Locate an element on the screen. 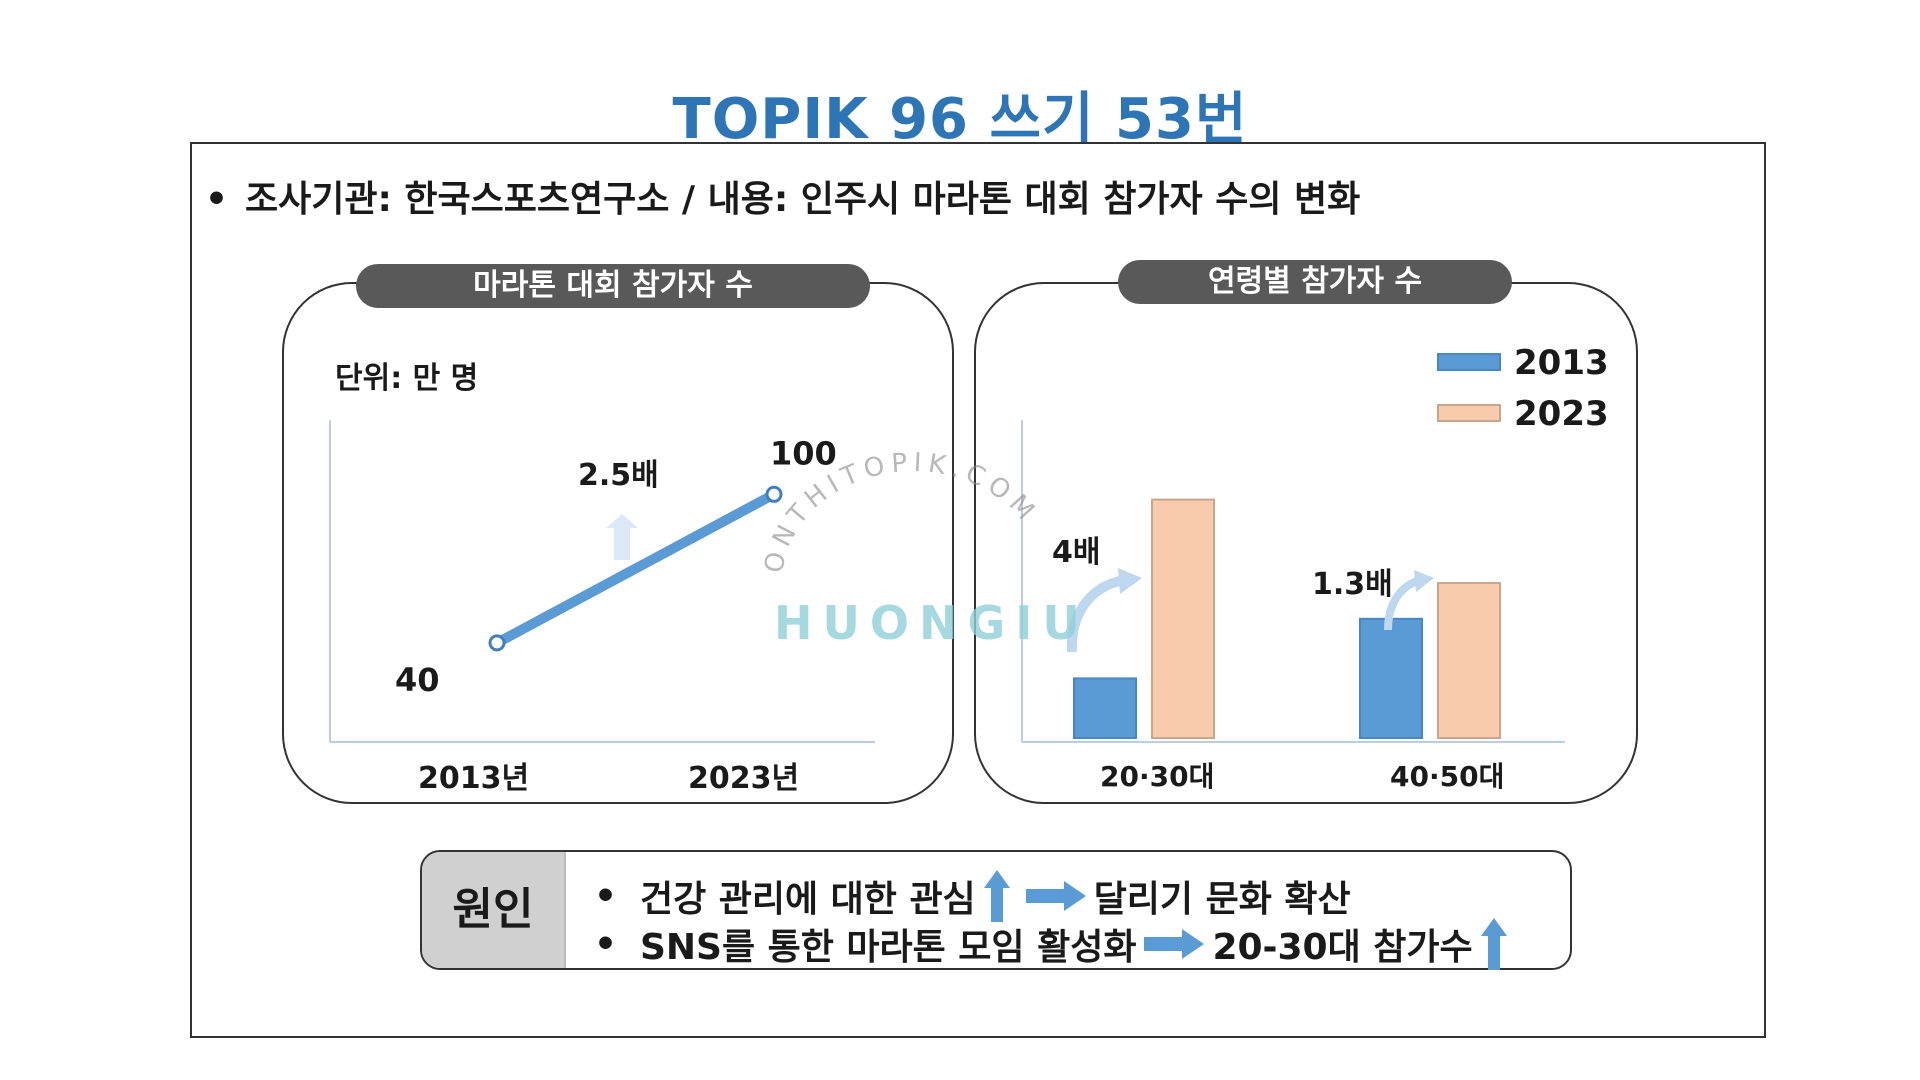 The image size is (1920, 1080). line-segment is located at coordinates (635, 568).